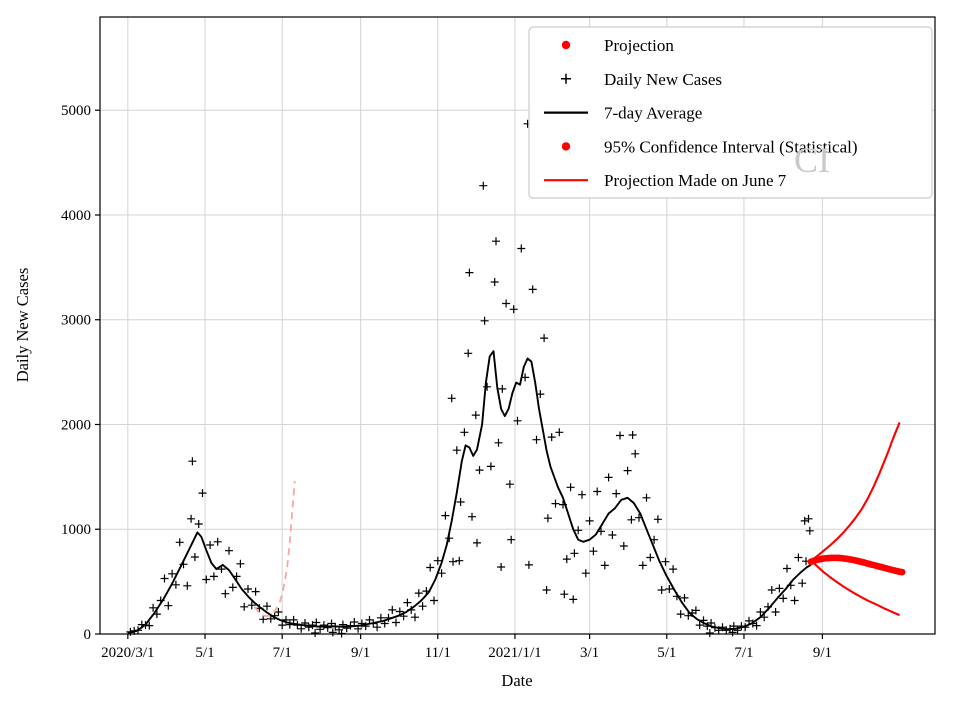 The image size is (960, 725). What do you see at coordinates (695, 180) in the screenshot?
I see `legend-label: Projection Made on June 7` at bounding box center [695, 180].